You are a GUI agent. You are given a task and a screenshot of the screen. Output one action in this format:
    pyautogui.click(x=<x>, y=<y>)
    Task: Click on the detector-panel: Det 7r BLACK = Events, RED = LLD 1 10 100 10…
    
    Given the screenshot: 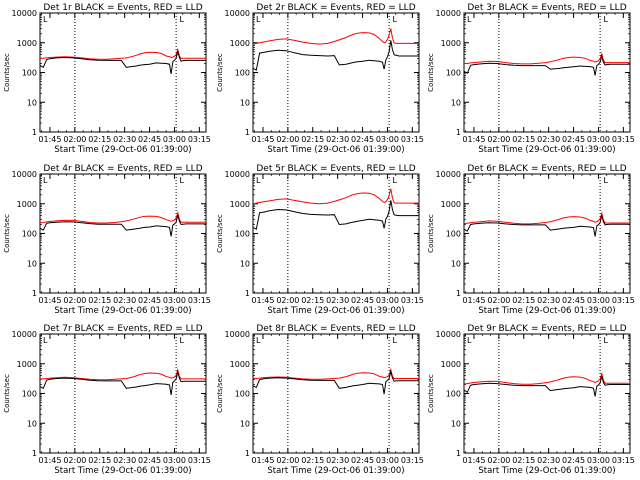 What is the action you would take?
    pyautogui.click(x=107, y=400)
    